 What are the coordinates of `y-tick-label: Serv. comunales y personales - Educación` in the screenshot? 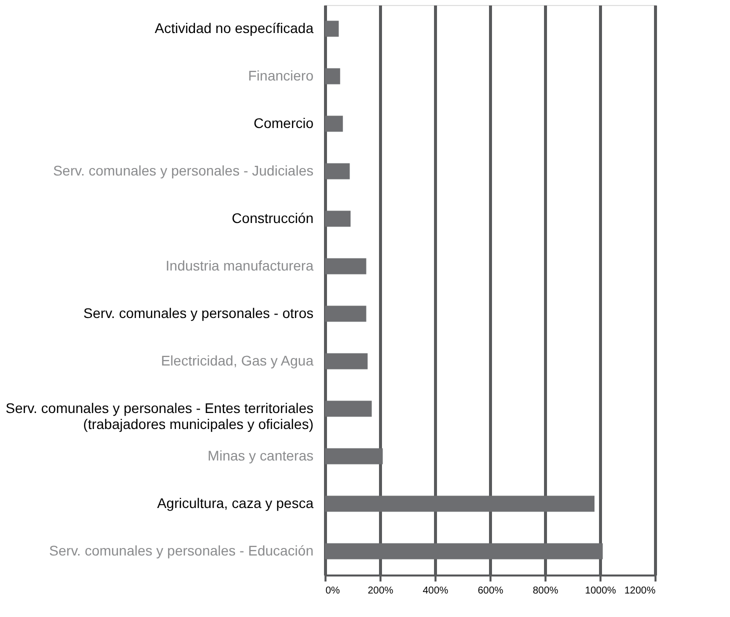 It's located at (181, 550).